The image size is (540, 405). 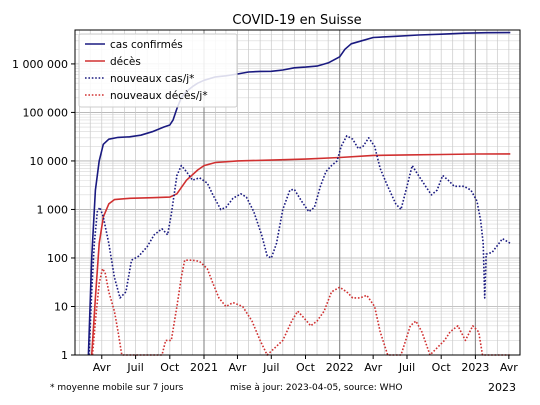 What do you see at coordinates (40, 64) in the screenshot?
I see `y-tick-label: 1 000 000` at bounding box center [40, 64].